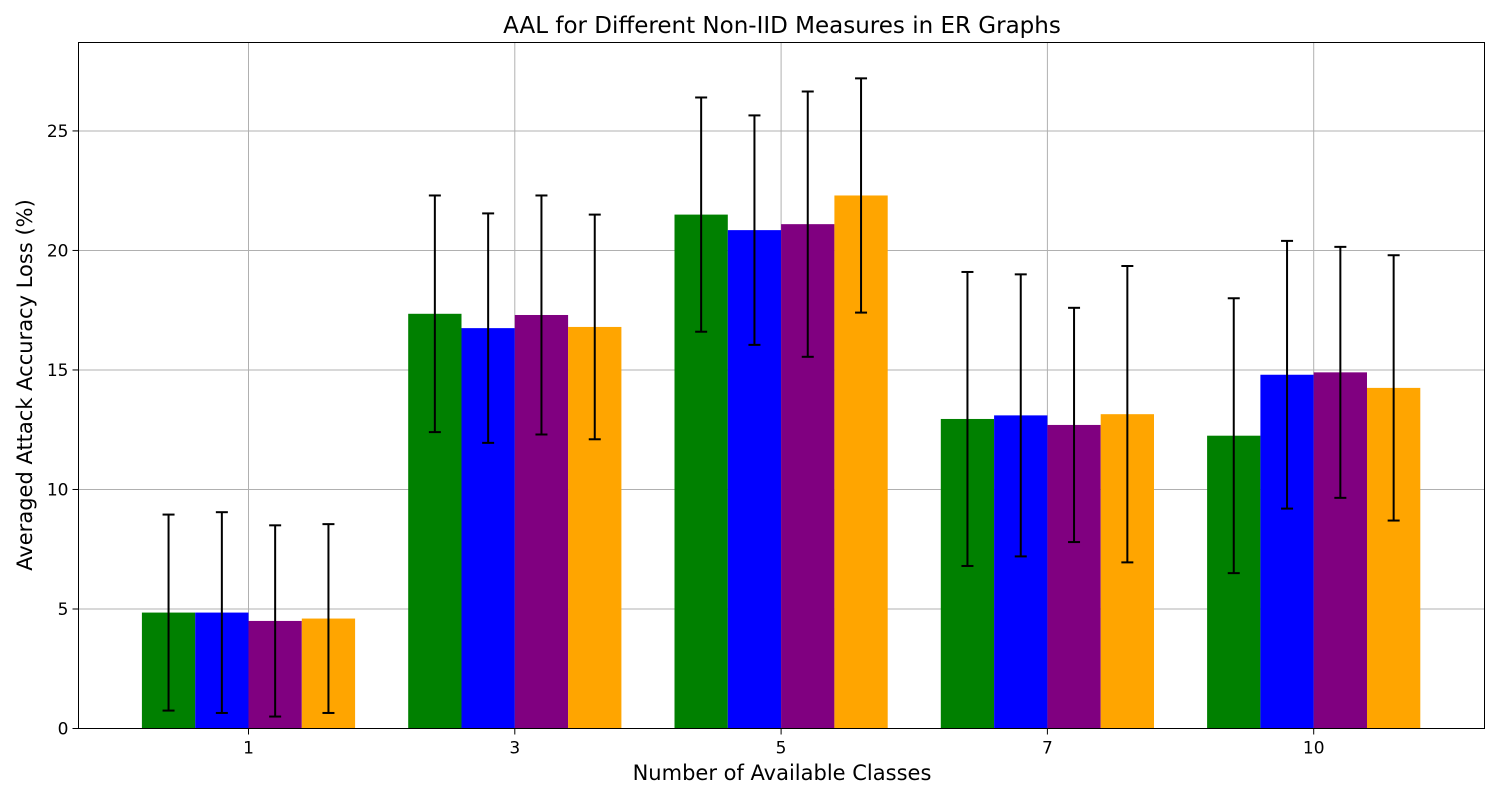 The image size is (1500, 800). I want to click on x-axis-label: Number of Available Classes, so click(782, 773).